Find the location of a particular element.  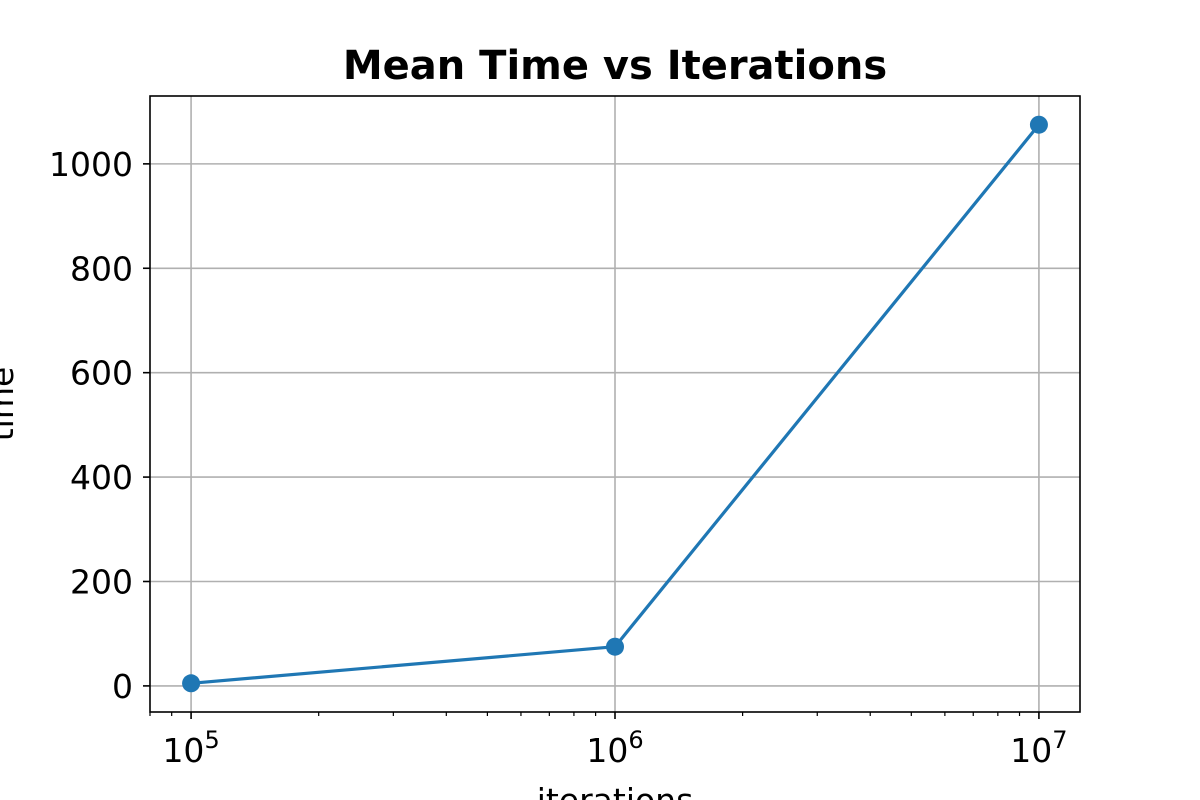

y-tick-label: 800 is located at coordinates (101, 268).